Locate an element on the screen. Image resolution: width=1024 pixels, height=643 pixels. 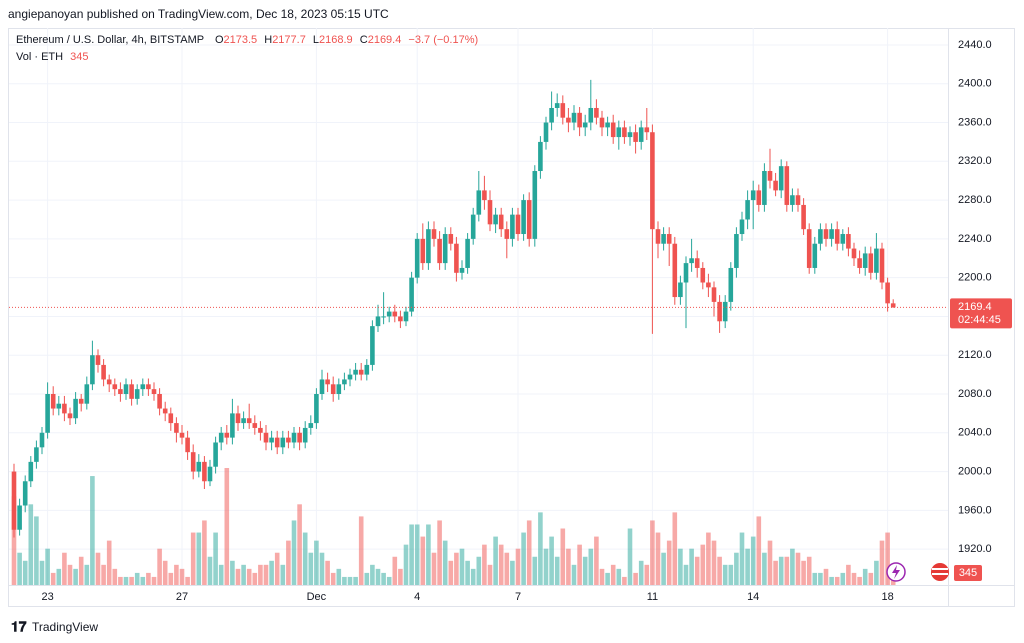
price-tag-countdown: 02:44:45 is located at coordinates (979, 320).